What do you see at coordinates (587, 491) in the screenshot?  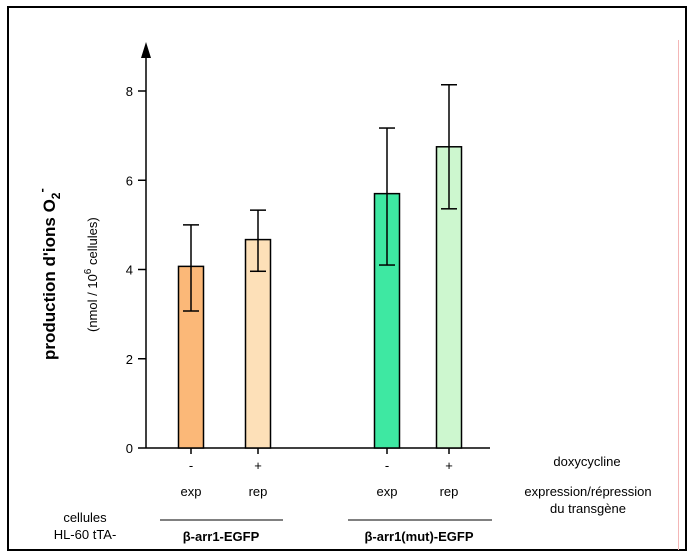 I see `right-label-expression: expression/répression` at bounding box center [587, 491].